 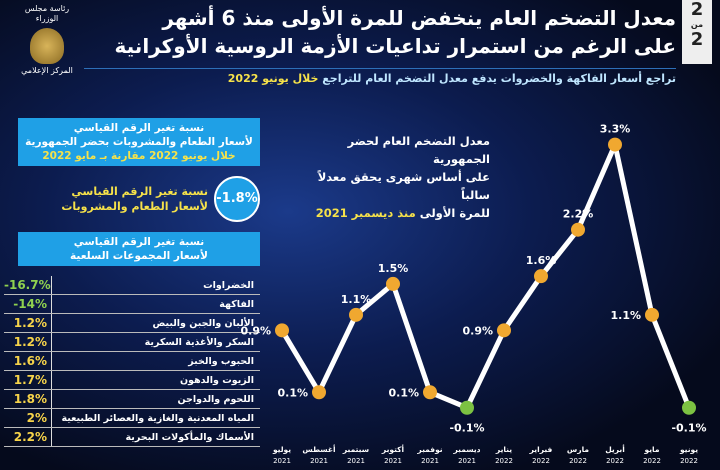 I want to click on page-badge: 2 من 2, so click(x=697, y=32).